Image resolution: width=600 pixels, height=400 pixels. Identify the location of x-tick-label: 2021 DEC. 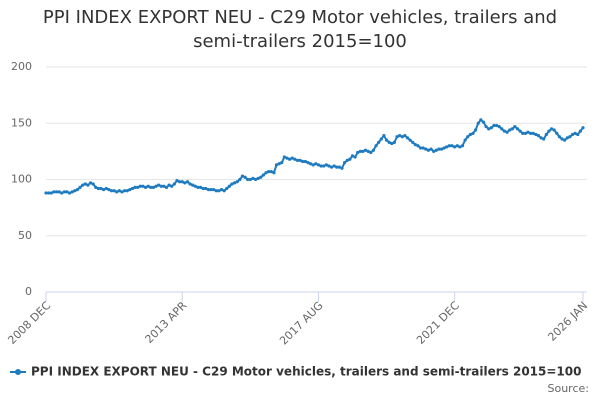
(438, 323).